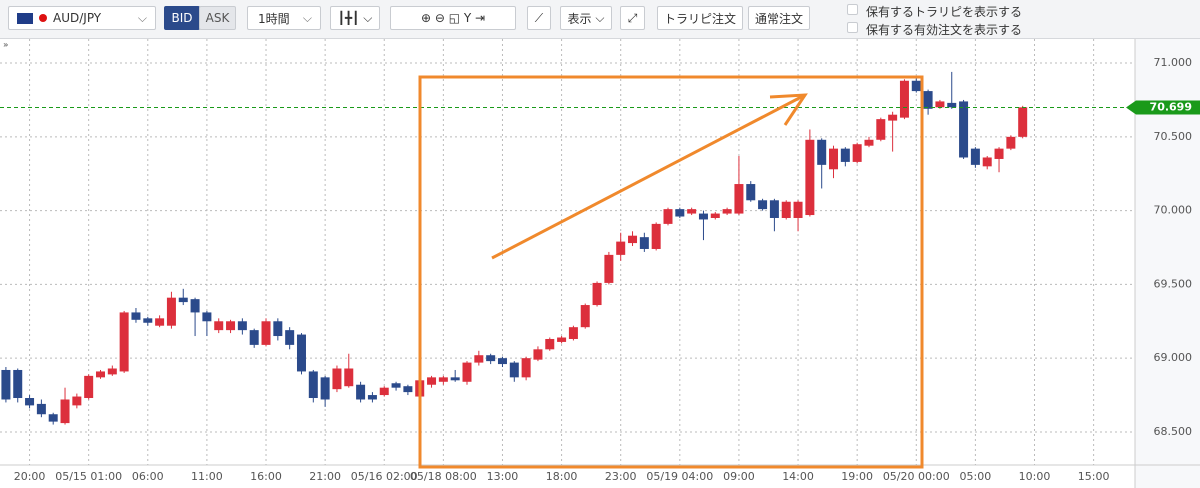  What do you see at coordinates (539, 18) in the screenshot?
I see `indicator-button: ⟋` at bounding box center [539, 18].